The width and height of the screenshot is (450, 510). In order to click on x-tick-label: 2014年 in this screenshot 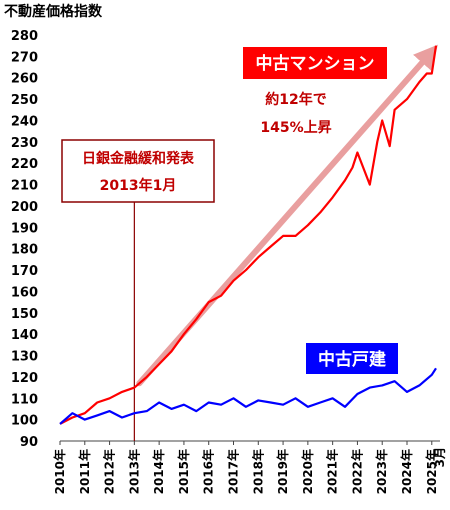, I will do `click(158, 471)`.